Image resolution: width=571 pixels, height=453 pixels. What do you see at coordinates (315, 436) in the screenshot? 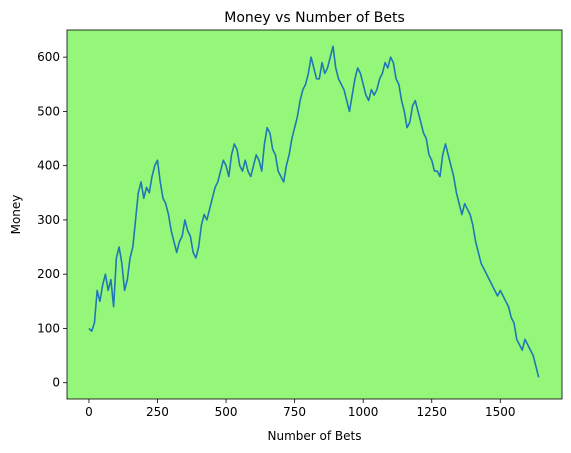
I see `x-axis-title: Number of Bets` at bounding box center [315, 436].